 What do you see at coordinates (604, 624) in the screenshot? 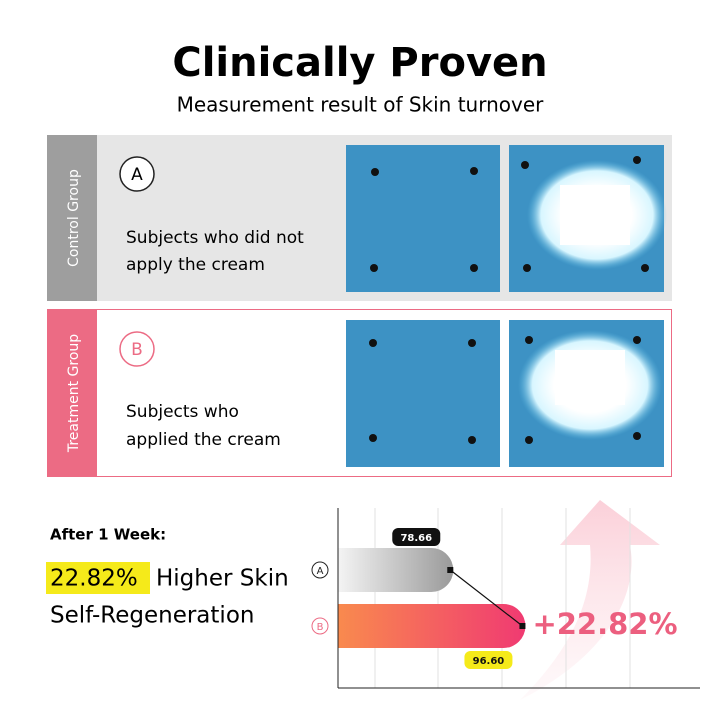
I see `annotation: +22.82%` at bounding box center [604, 624].